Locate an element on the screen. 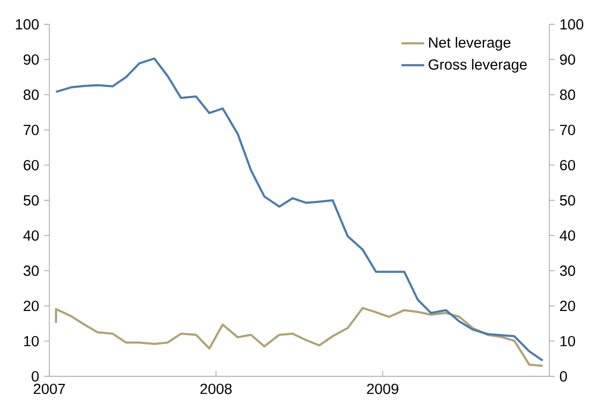 This screenshot has height=403, width=590. y-tick-label: 10 is located at coordinates (31, 341).